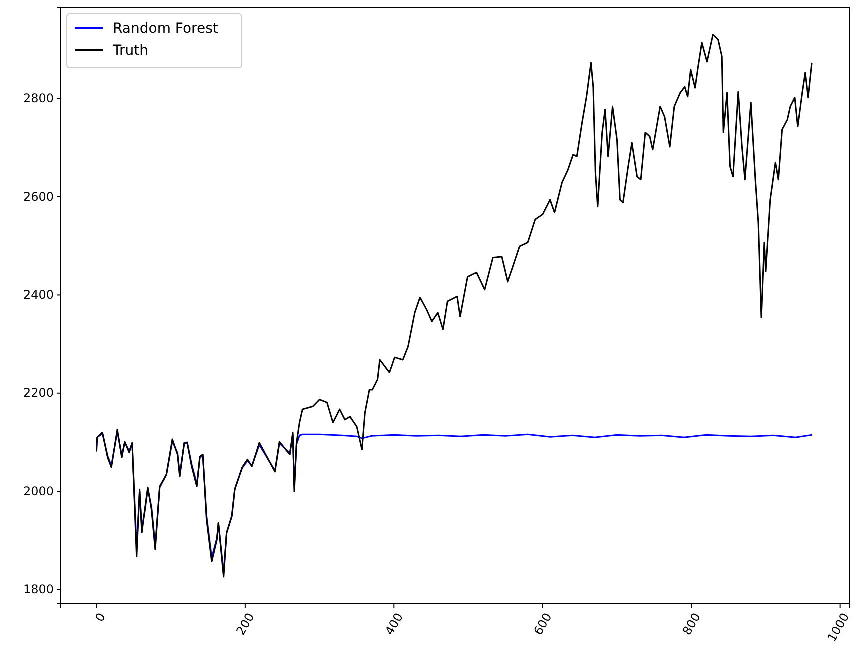 The width and height of the screenshot is (853, 657). I want to click on y-tick-label: 2200, so click(38, 393).